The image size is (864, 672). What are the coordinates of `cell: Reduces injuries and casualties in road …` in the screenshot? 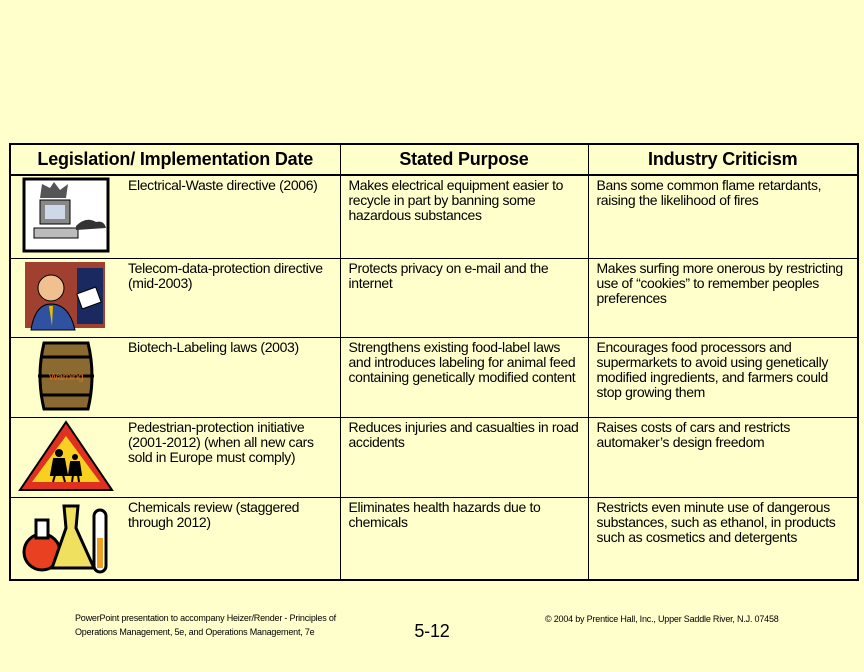 It's located at (464, 457).